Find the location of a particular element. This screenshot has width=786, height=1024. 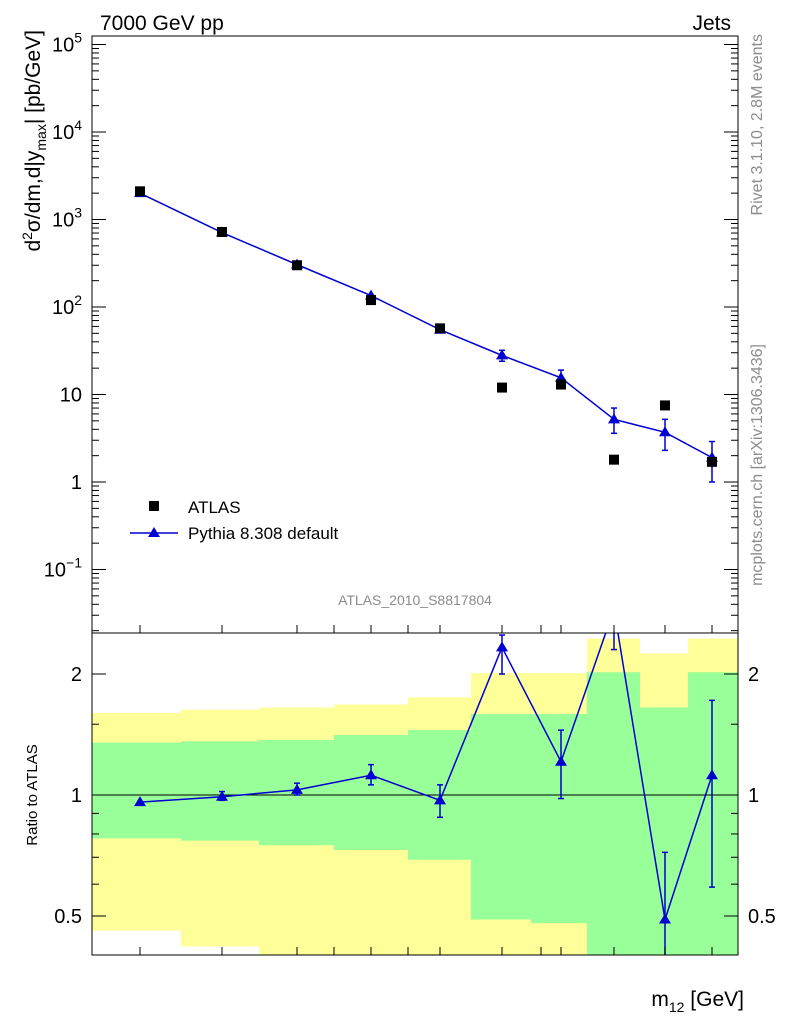

main-ytick-label-1: 1 is located at coordinates (76, 483).